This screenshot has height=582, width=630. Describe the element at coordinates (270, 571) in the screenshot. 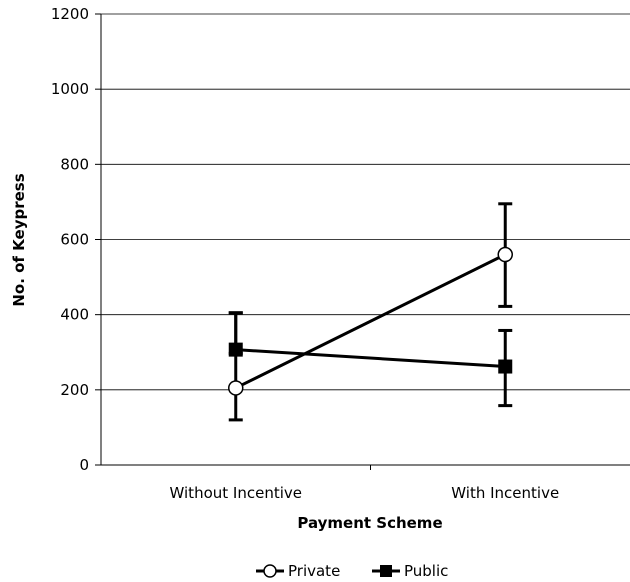

I see `legend-marker-circle` at that location.